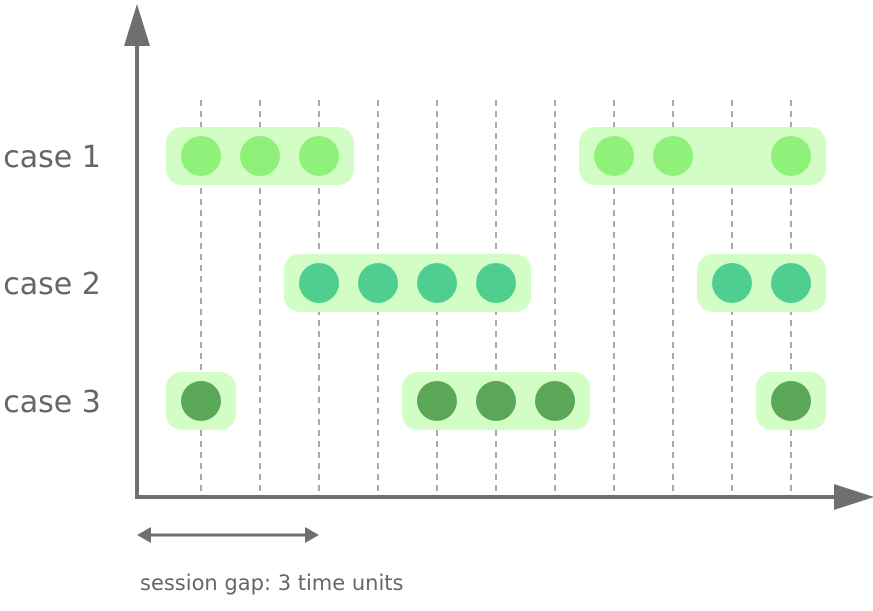  I want to click on case-labels: case 1 case 2 case 3, so click(52, 280).